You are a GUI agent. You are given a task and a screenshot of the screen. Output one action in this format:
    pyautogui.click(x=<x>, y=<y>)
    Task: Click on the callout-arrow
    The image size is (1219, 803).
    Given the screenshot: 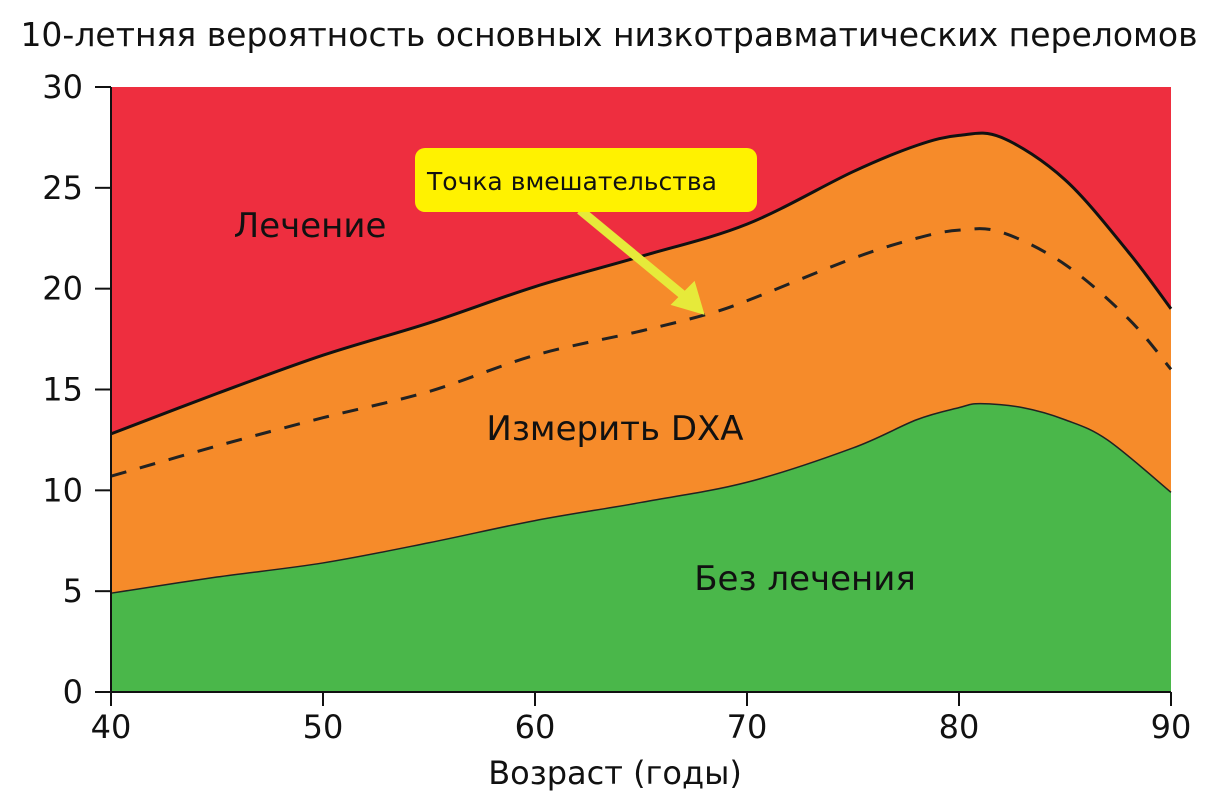 What is the action you would take?
    pyautogui.click(x=634, y=254)
    